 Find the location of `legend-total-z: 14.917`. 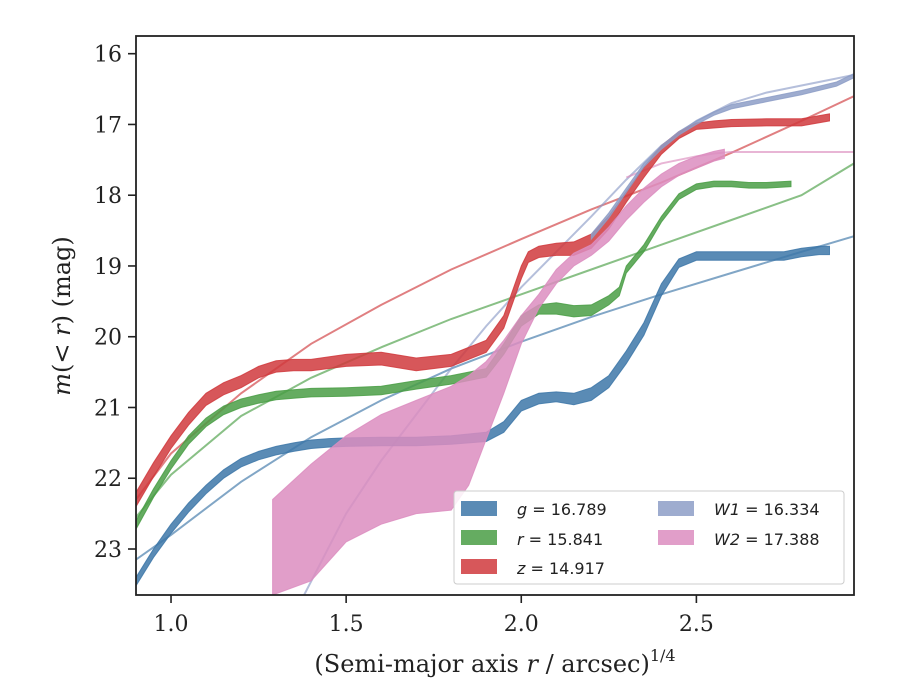

legend-total-z: 14.917 is located at coordinates (577, 568).